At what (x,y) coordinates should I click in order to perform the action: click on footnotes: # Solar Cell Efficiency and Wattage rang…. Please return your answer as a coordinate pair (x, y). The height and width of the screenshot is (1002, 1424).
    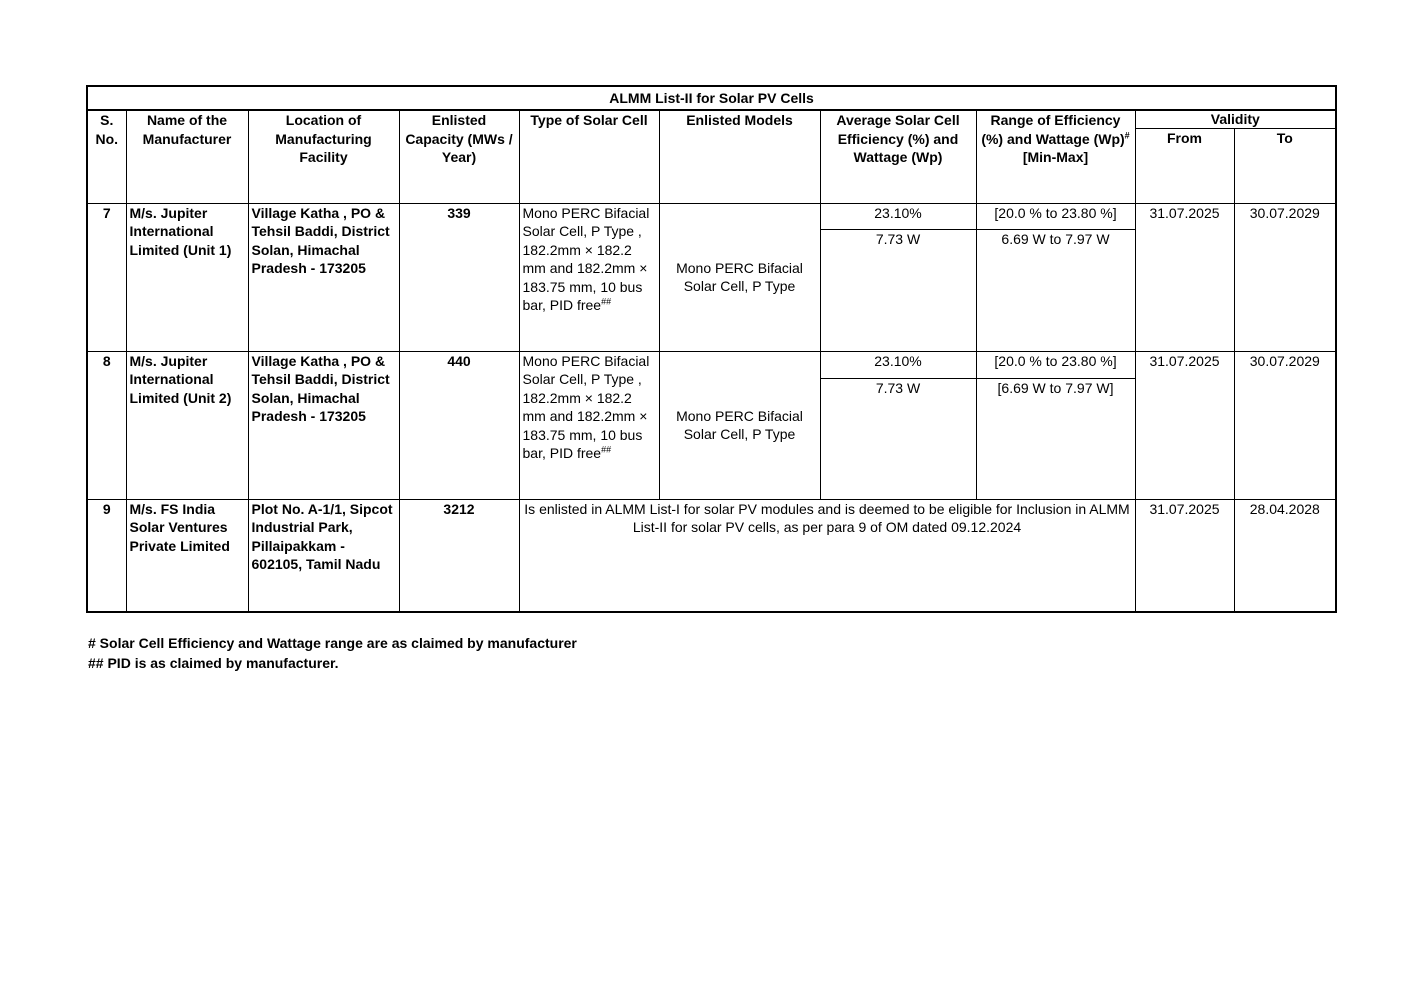
    Looking at the image, I should click on (332, 653).